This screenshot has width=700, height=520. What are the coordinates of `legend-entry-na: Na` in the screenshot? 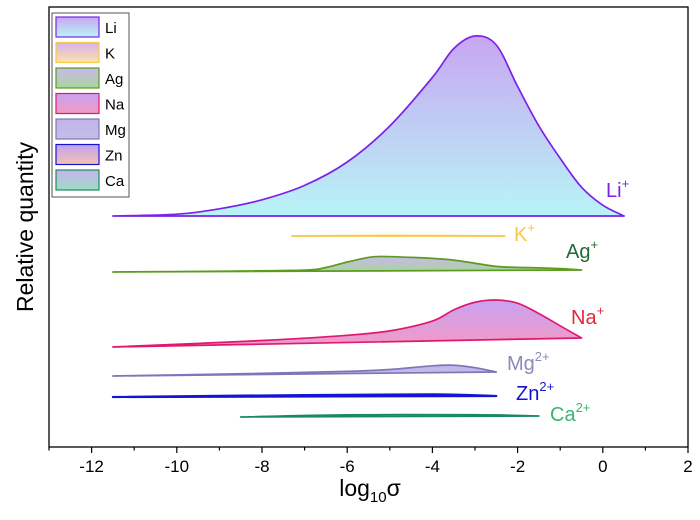 It's located at (90, 103).